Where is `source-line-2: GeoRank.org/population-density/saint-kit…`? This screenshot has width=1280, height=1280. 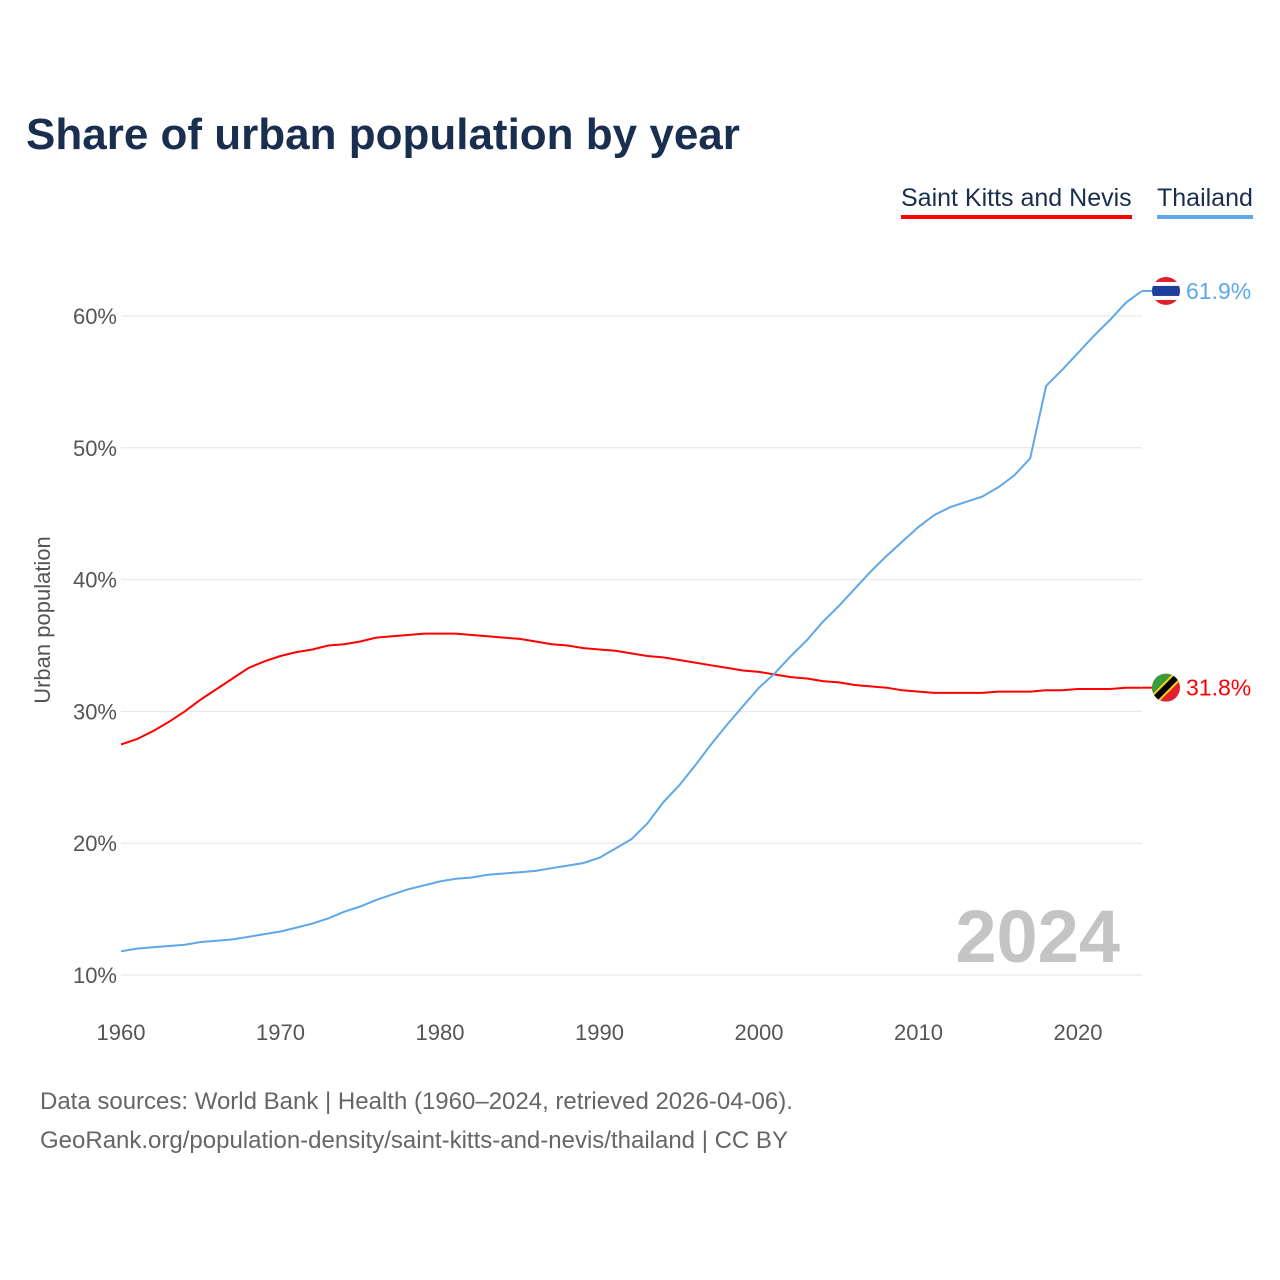 source-line-2: GeoRank.org/population-density/saint-kit… is located at coordinates (414, 1140).